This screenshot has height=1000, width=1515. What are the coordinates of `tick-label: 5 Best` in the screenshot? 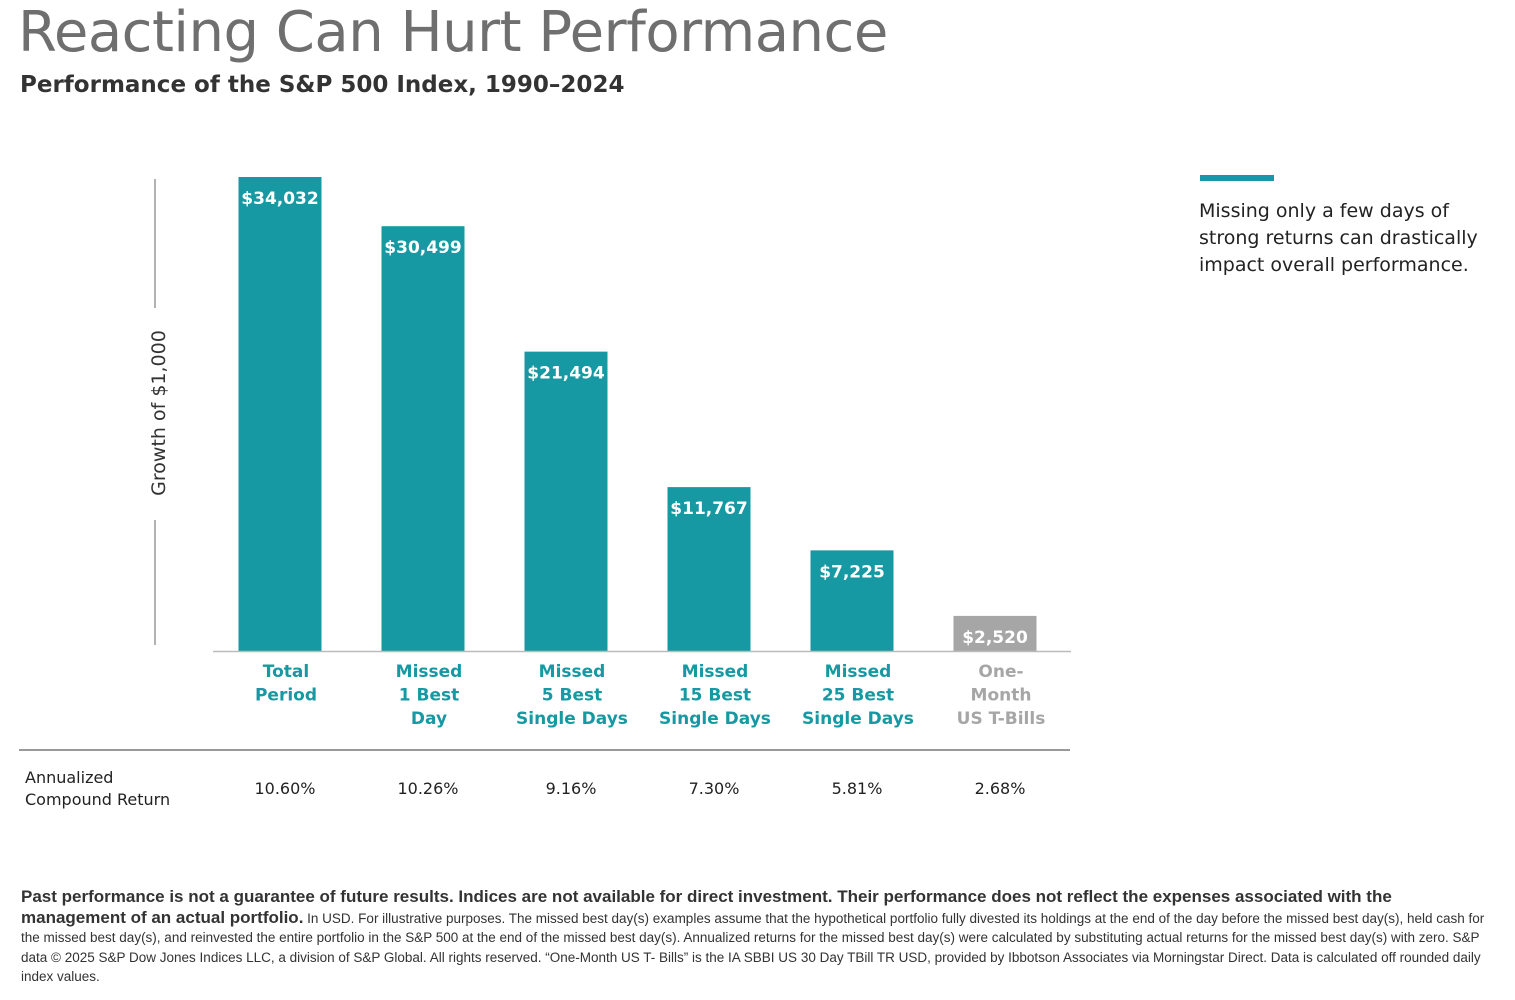 It's located at (572, 696).